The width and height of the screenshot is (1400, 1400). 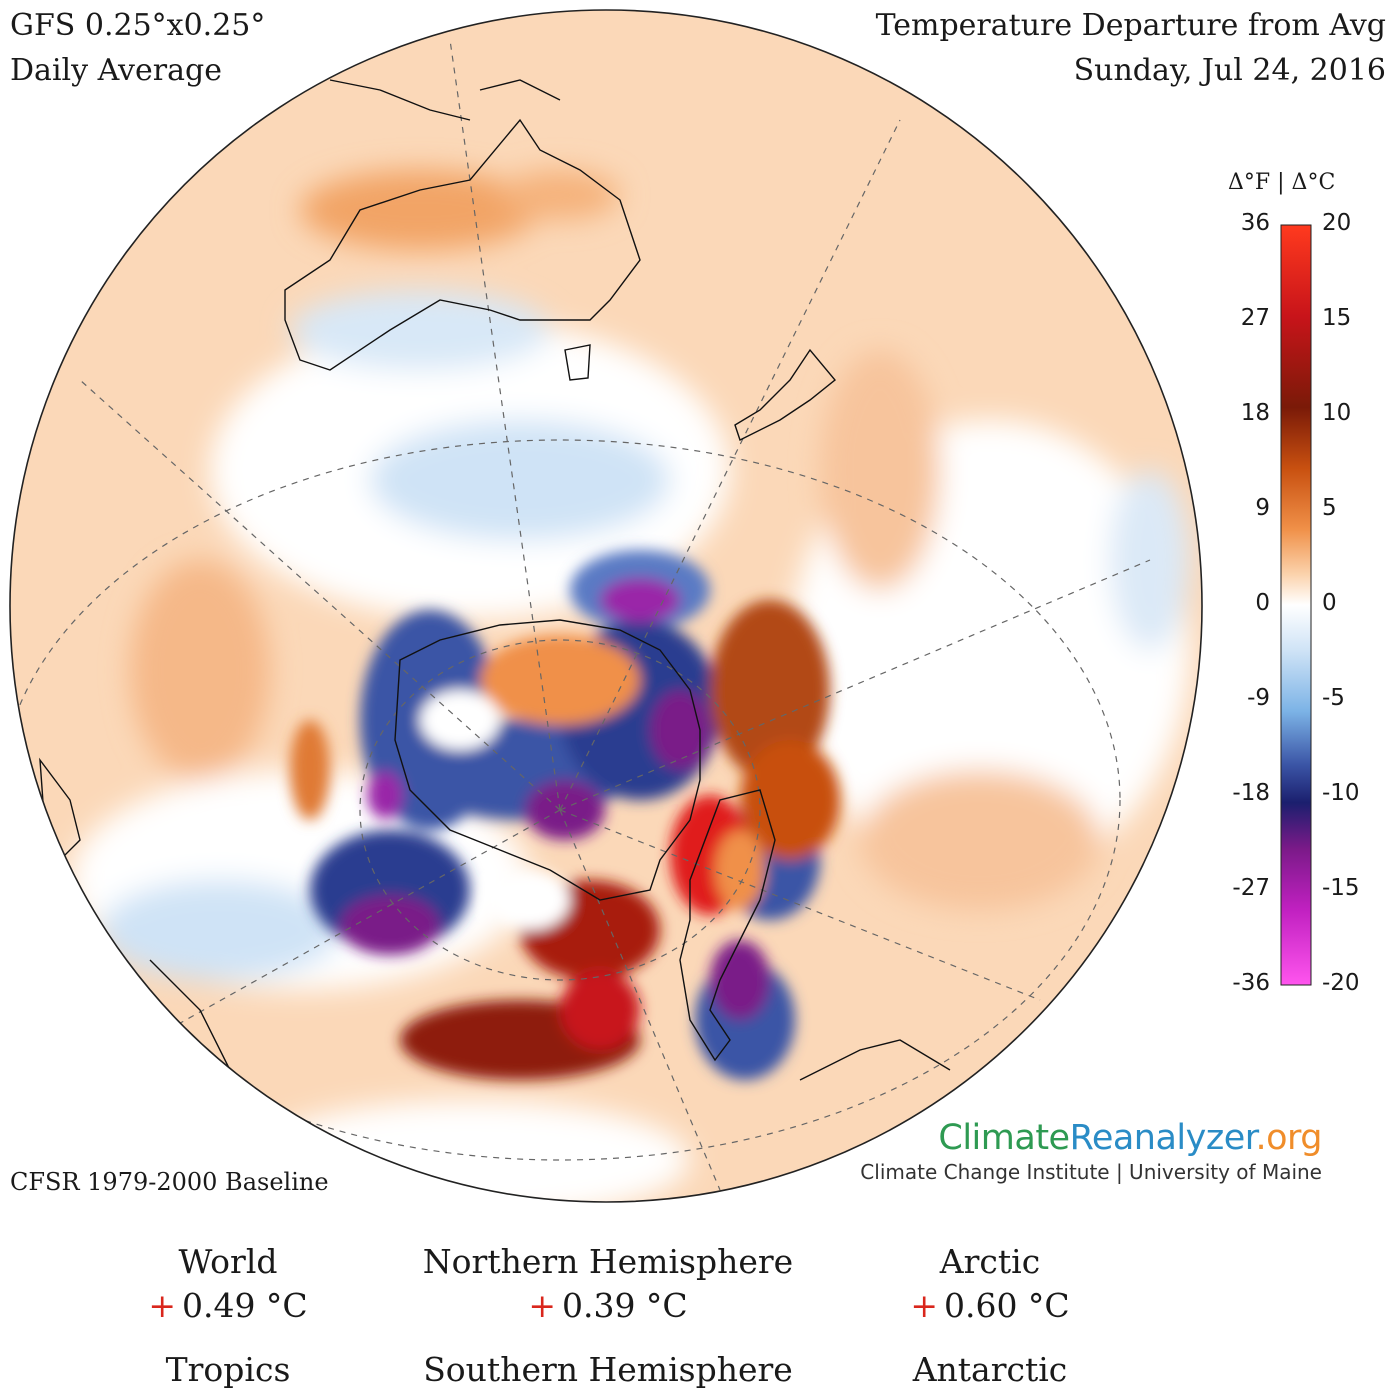 I want to click on legend-tick-f: -9, so click(x=1258, y=698).